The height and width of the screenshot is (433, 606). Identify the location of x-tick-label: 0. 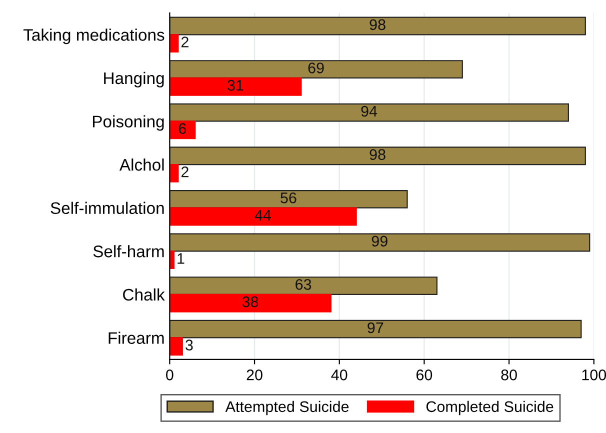
(170, 375).